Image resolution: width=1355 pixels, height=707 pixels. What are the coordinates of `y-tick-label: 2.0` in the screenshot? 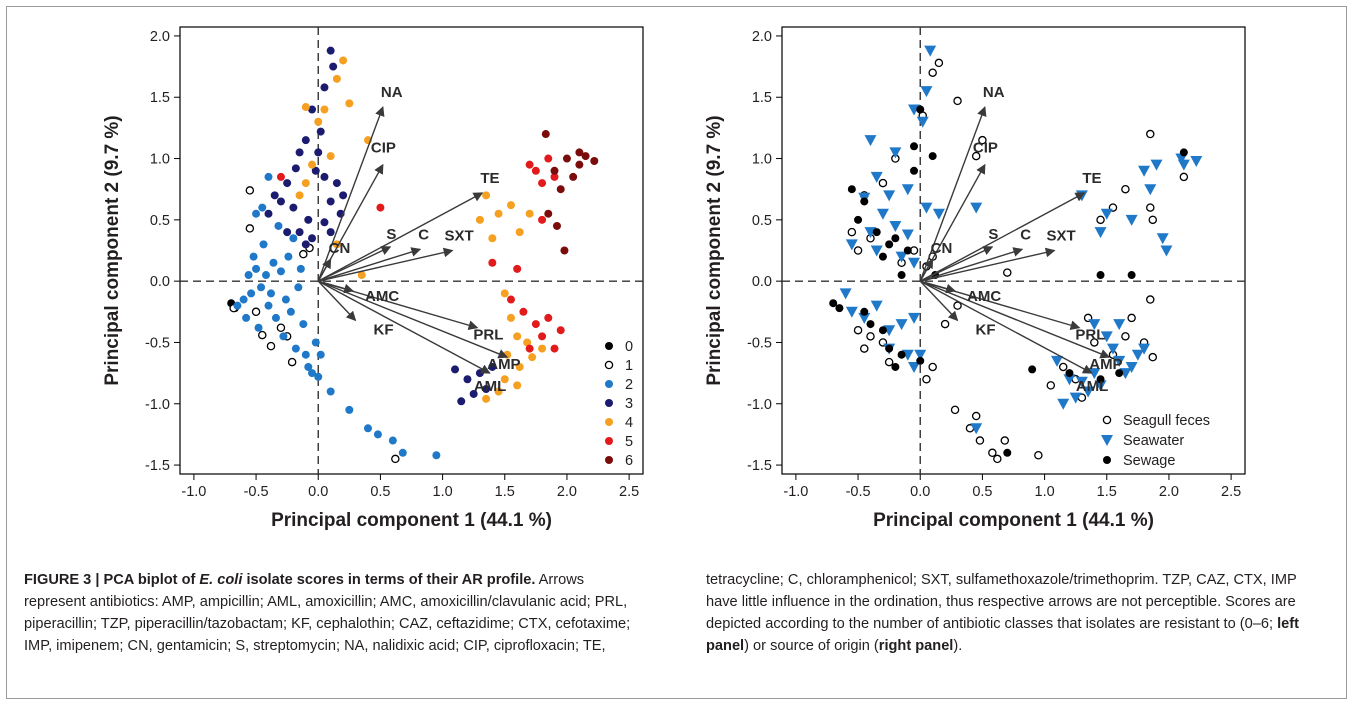 It's located at (160, 37).